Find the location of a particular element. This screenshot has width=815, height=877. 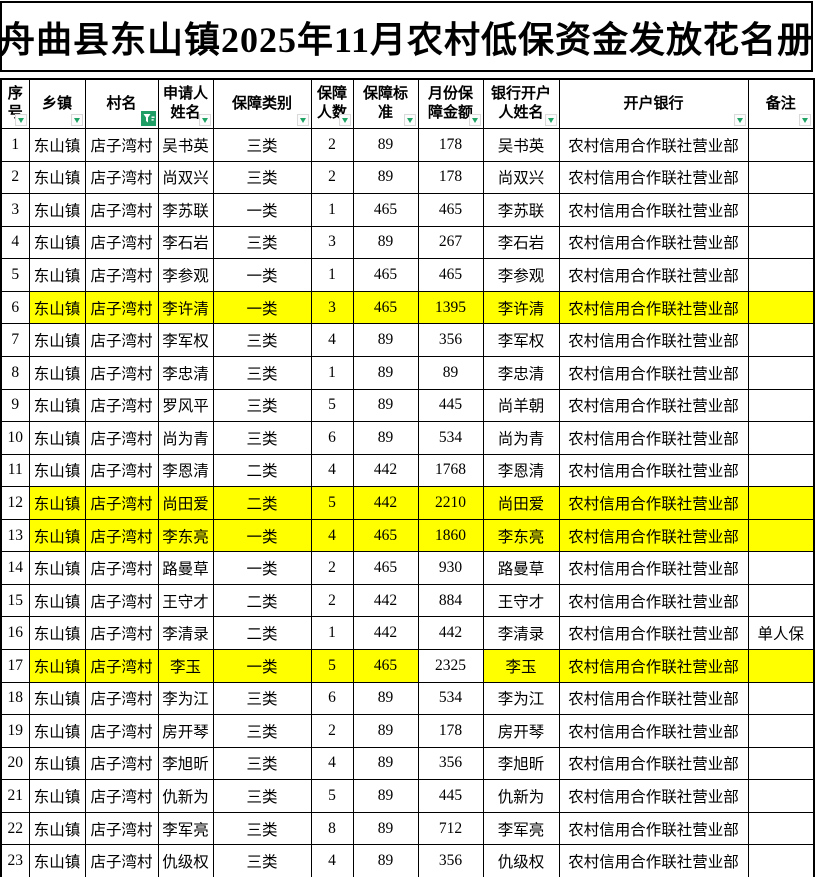

cell-index: 20 is located at coordinates (15, 763).